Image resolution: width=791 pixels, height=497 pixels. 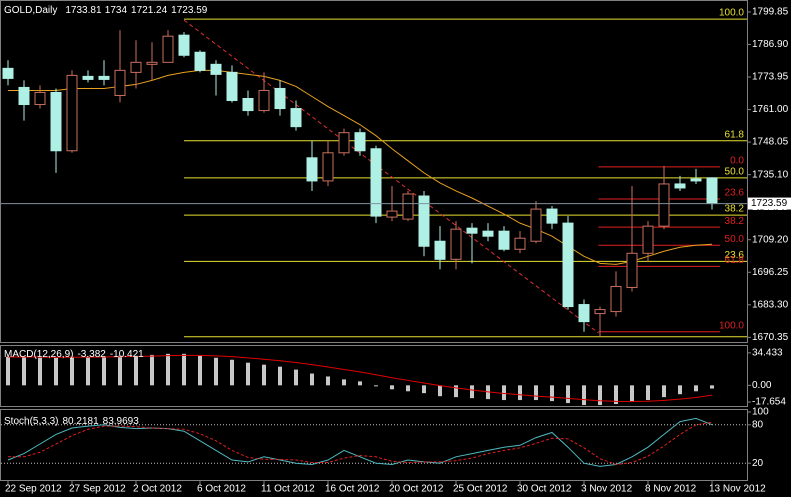 I want to click on y-tick-label: 1670.35, so click(x=770, y=337).